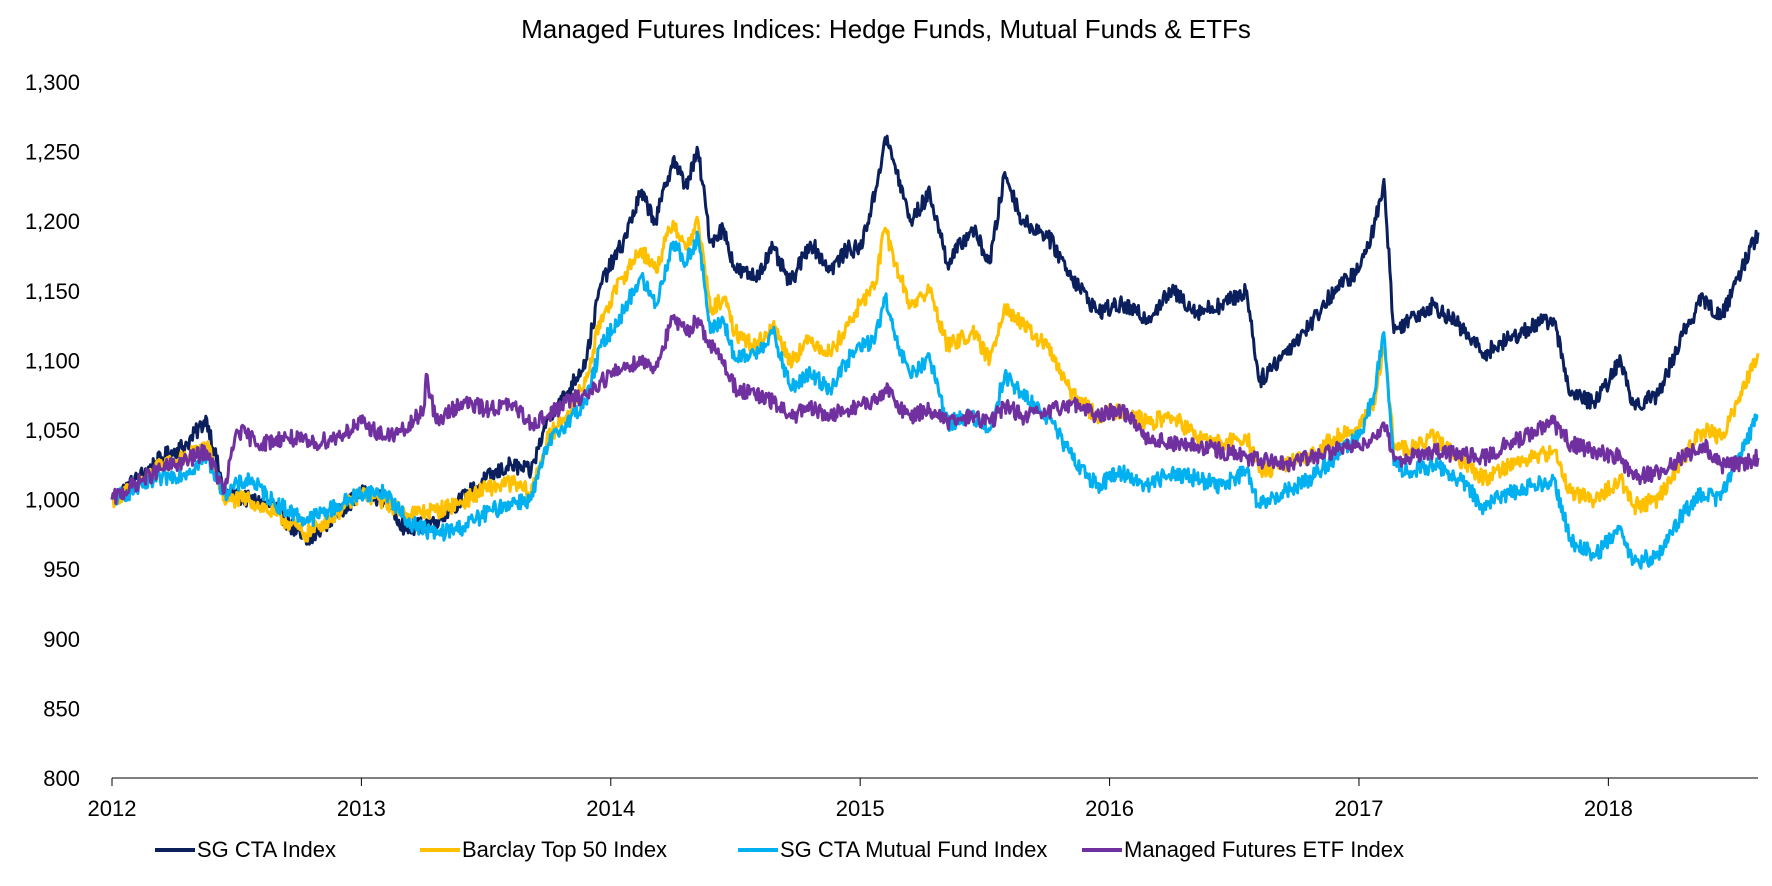 Image resolution: width=1772 pixels, height=886 pixels. What do you see at coordinates (52, 152) in the screenshot?
I see `y-tick-label: 1,250` at bounding box center [52, 152].